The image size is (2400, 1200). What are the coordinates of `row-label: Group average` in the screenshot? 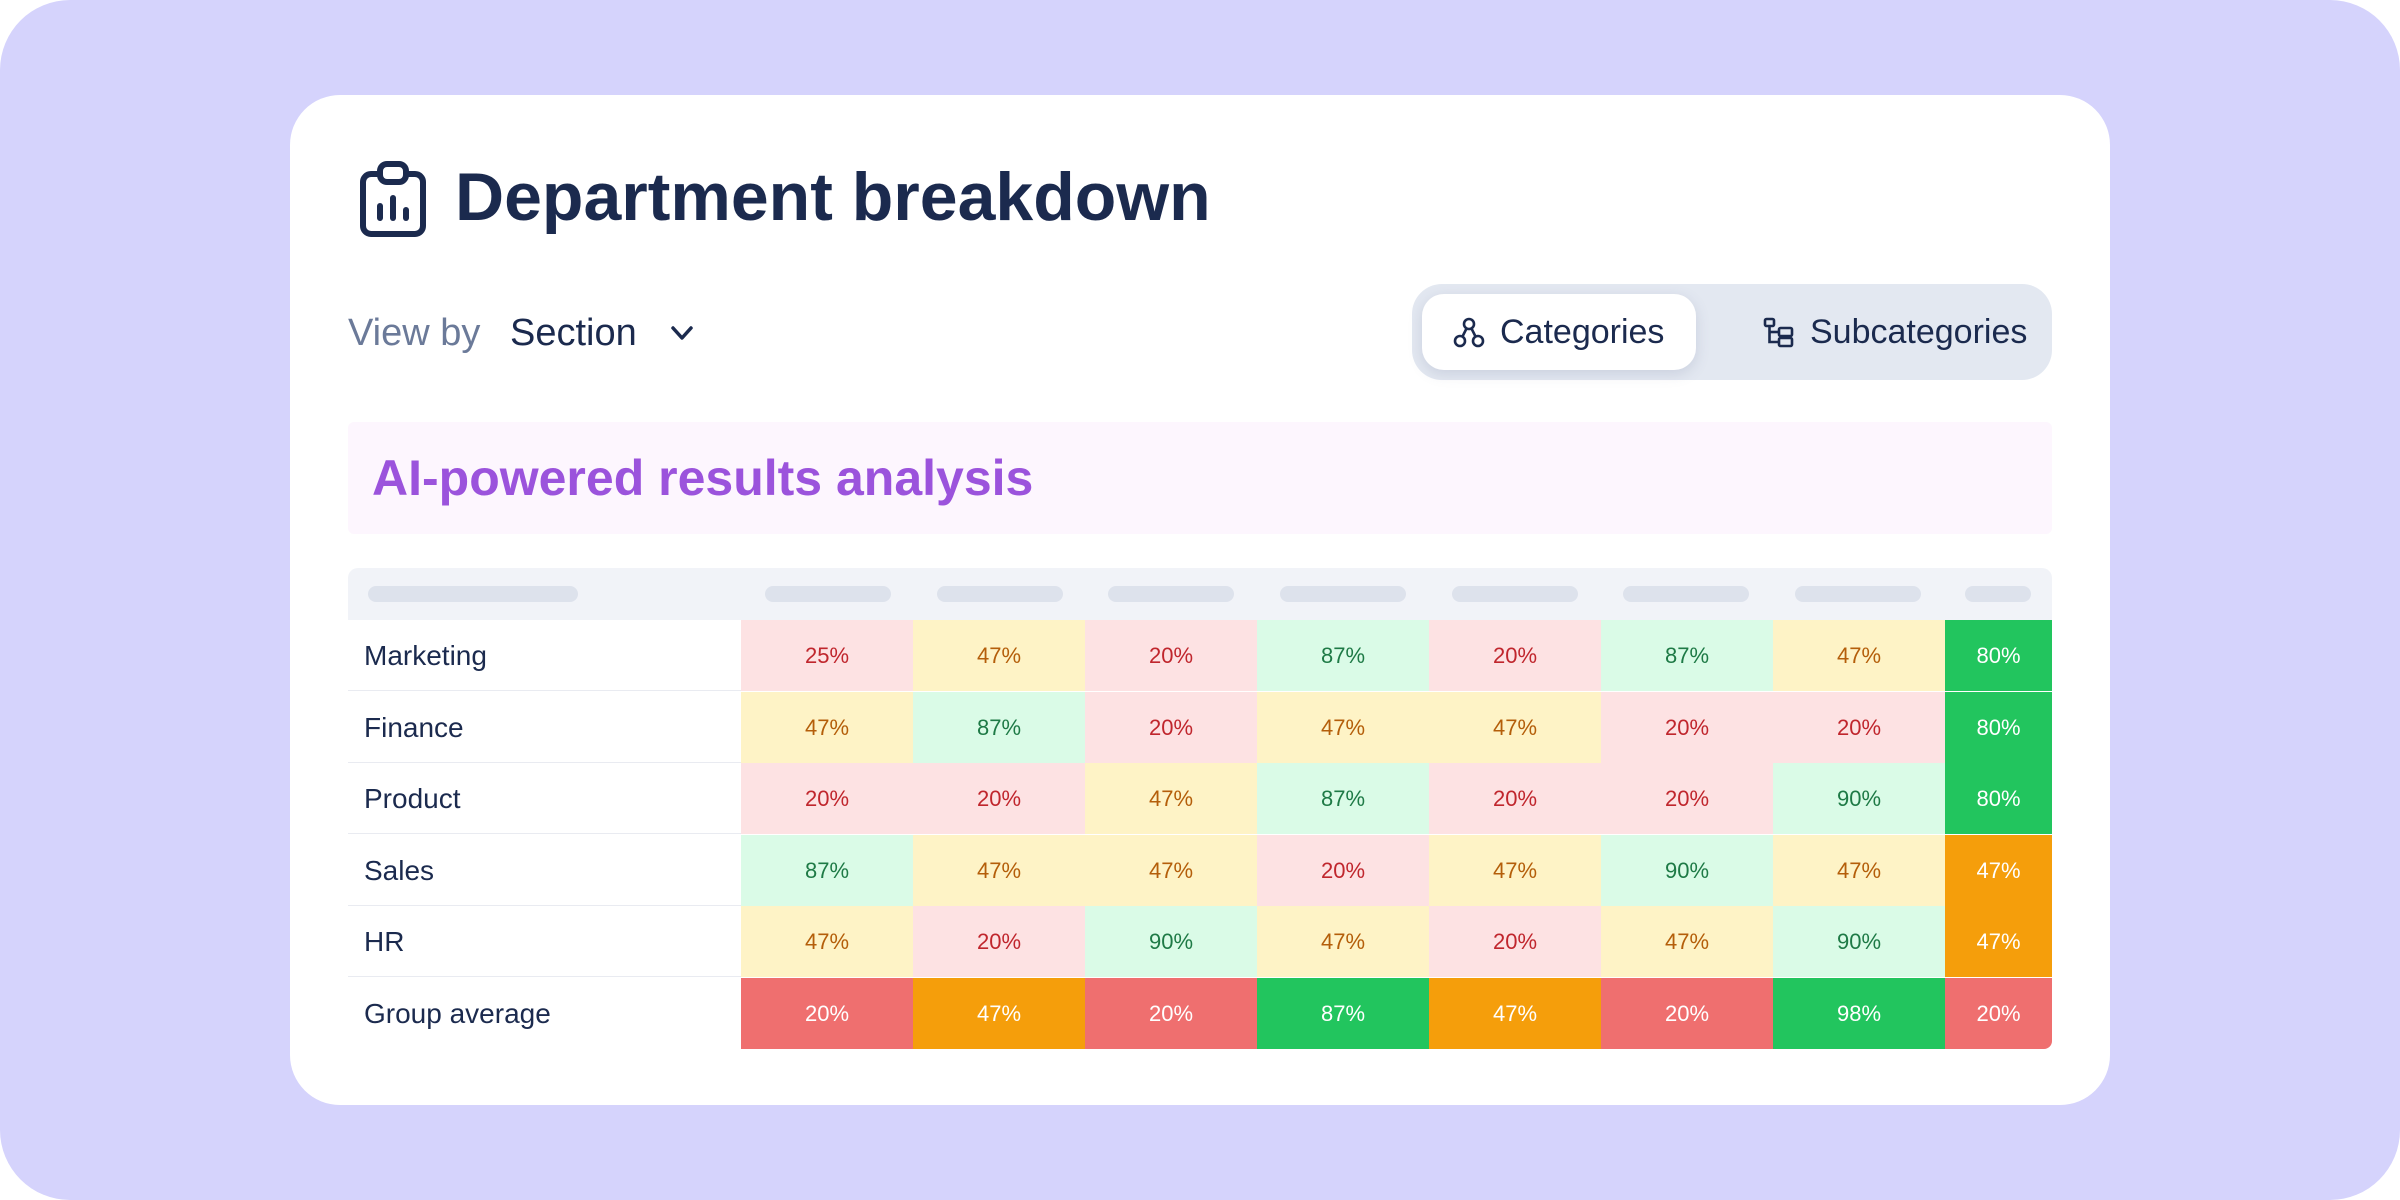 It's located at (457, 1013).